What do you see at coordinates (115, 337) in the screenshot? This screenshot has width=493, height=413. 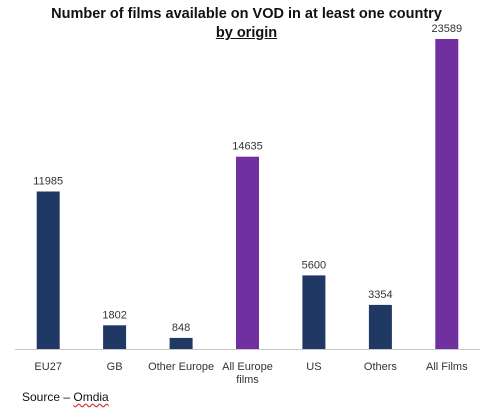 I see `bar-gb` at bounding box center [115, 337].